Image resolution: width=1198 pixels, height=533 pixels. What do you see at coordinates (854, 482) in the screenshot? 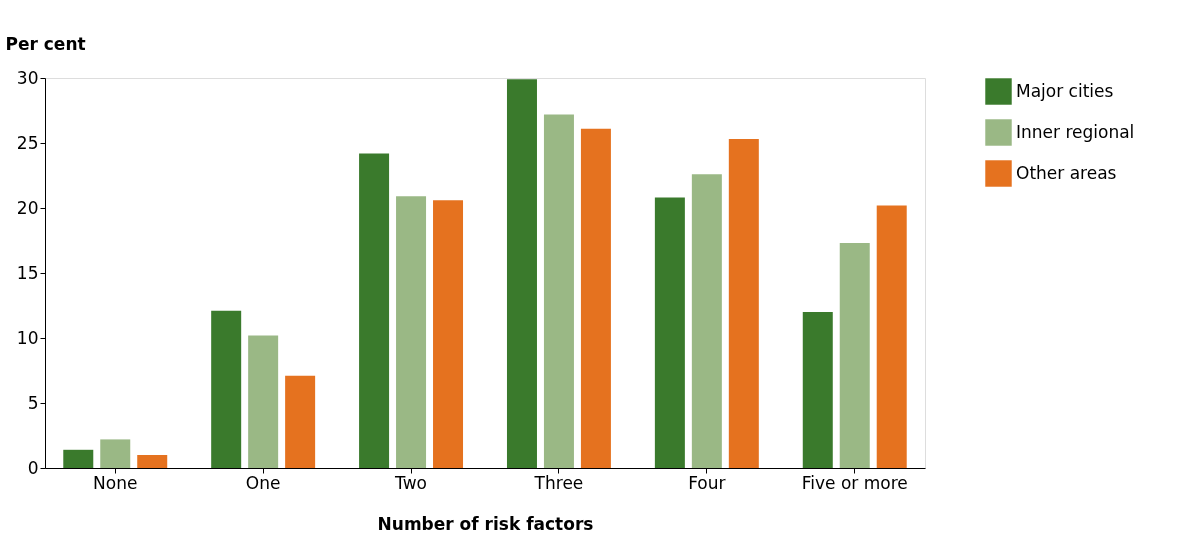
I see `x-tick-label: Five or more` at bounding box center [854, 482].